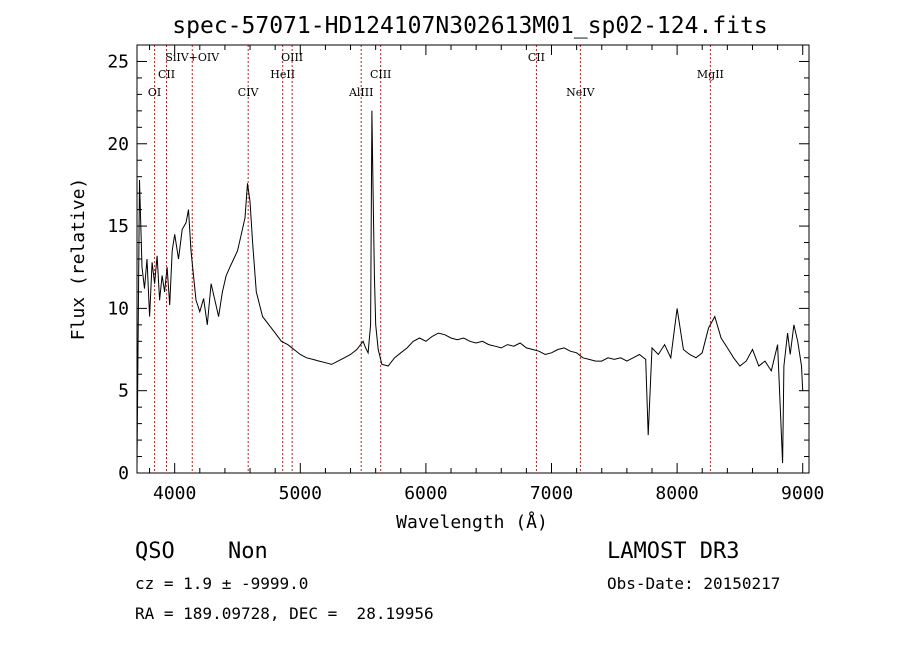 The image size is (900, 649). Describe the element at coordinates (425, 493) in the screenshot. I see `x-tick-label: 6000` at that location.